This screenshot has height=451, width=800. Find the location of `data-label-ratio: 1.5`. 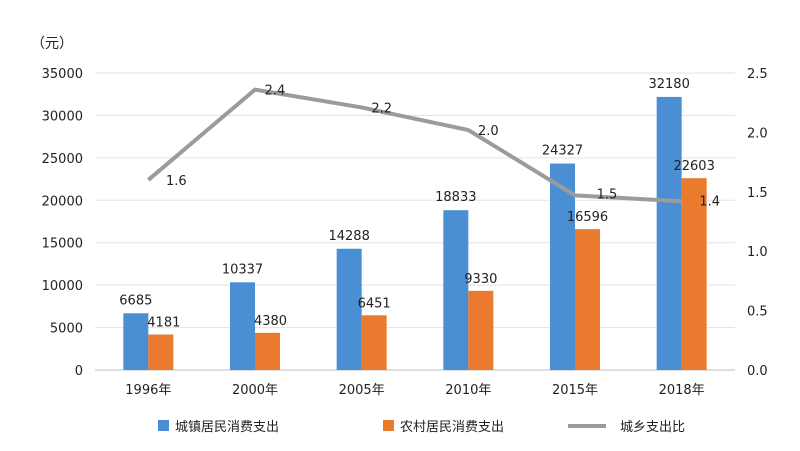

data-label-ratio: 1.5 is located at coordinates (607, 194).